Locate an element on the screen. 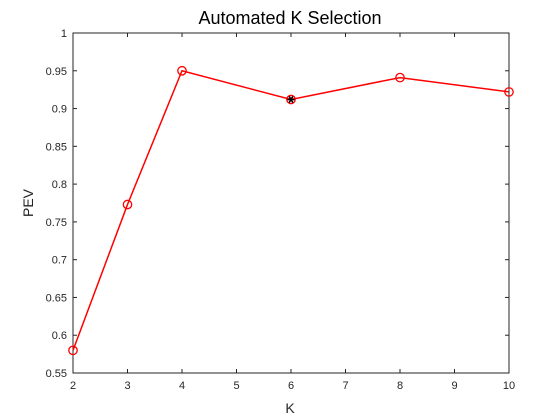  y-tick-label: 0.55 is located at coordinates (56, 374).